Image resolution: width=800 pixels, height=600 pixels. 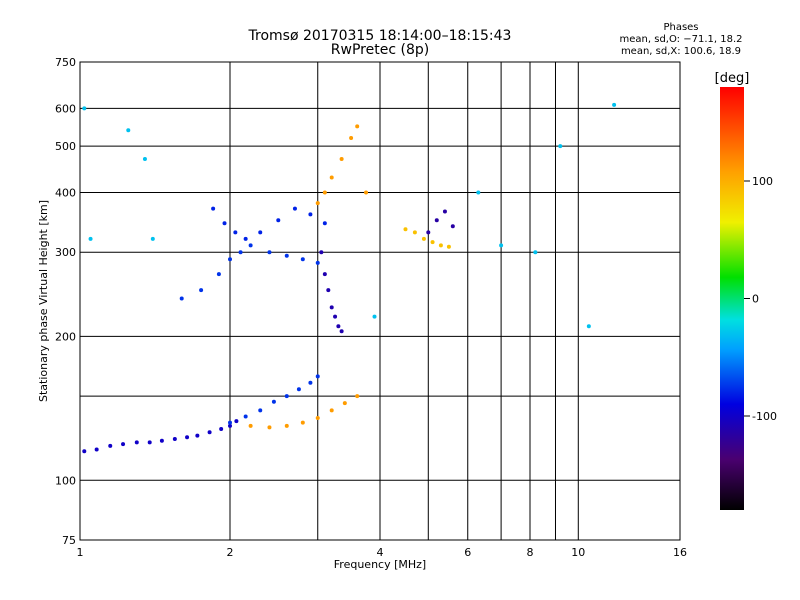 What do you see at coordinates (380, 50) in the screenshot?
I see `chart-subtitle: RwPretec (8p)` at bounding box center [380, 50].